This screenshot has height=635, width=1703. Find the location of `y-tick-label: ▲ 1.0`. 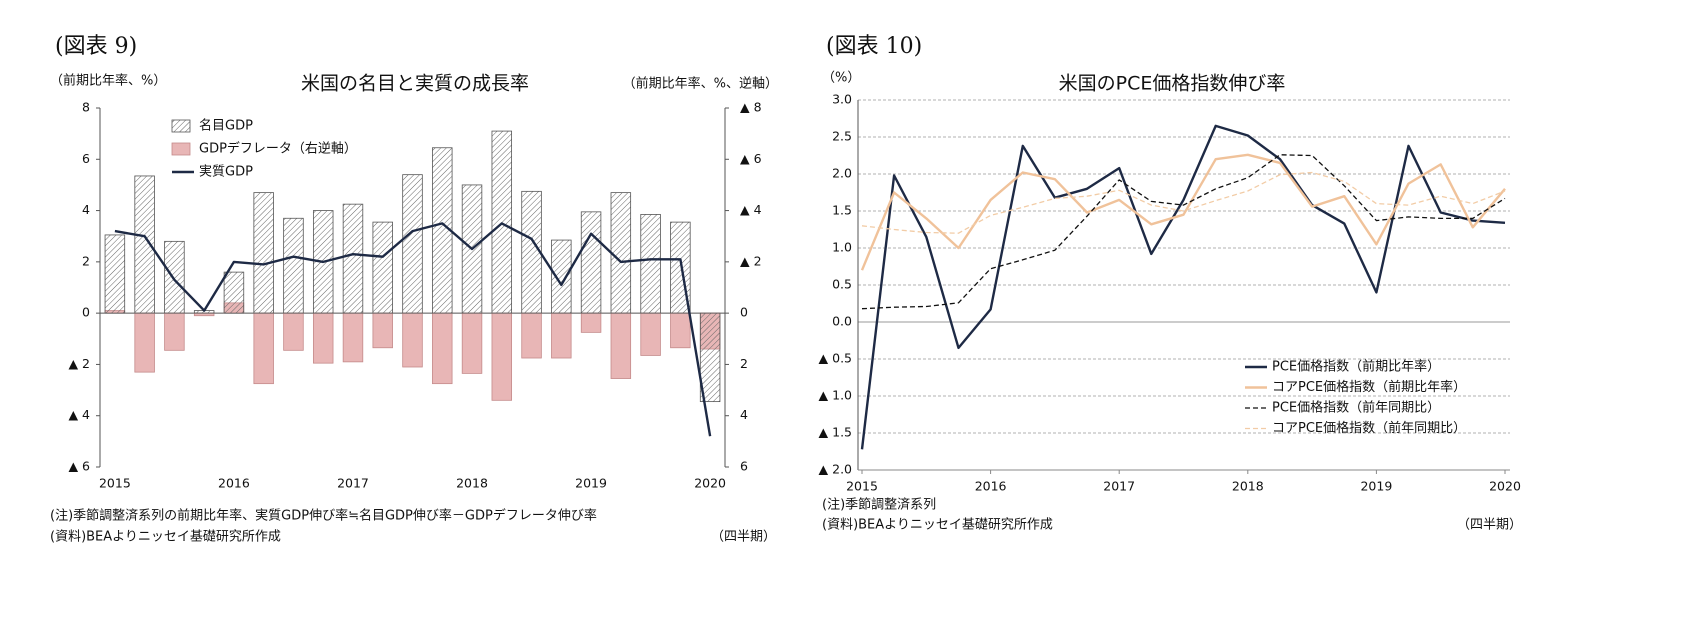

y-tick-label: ▲ 1.0 is located at coordinates (836, 395).